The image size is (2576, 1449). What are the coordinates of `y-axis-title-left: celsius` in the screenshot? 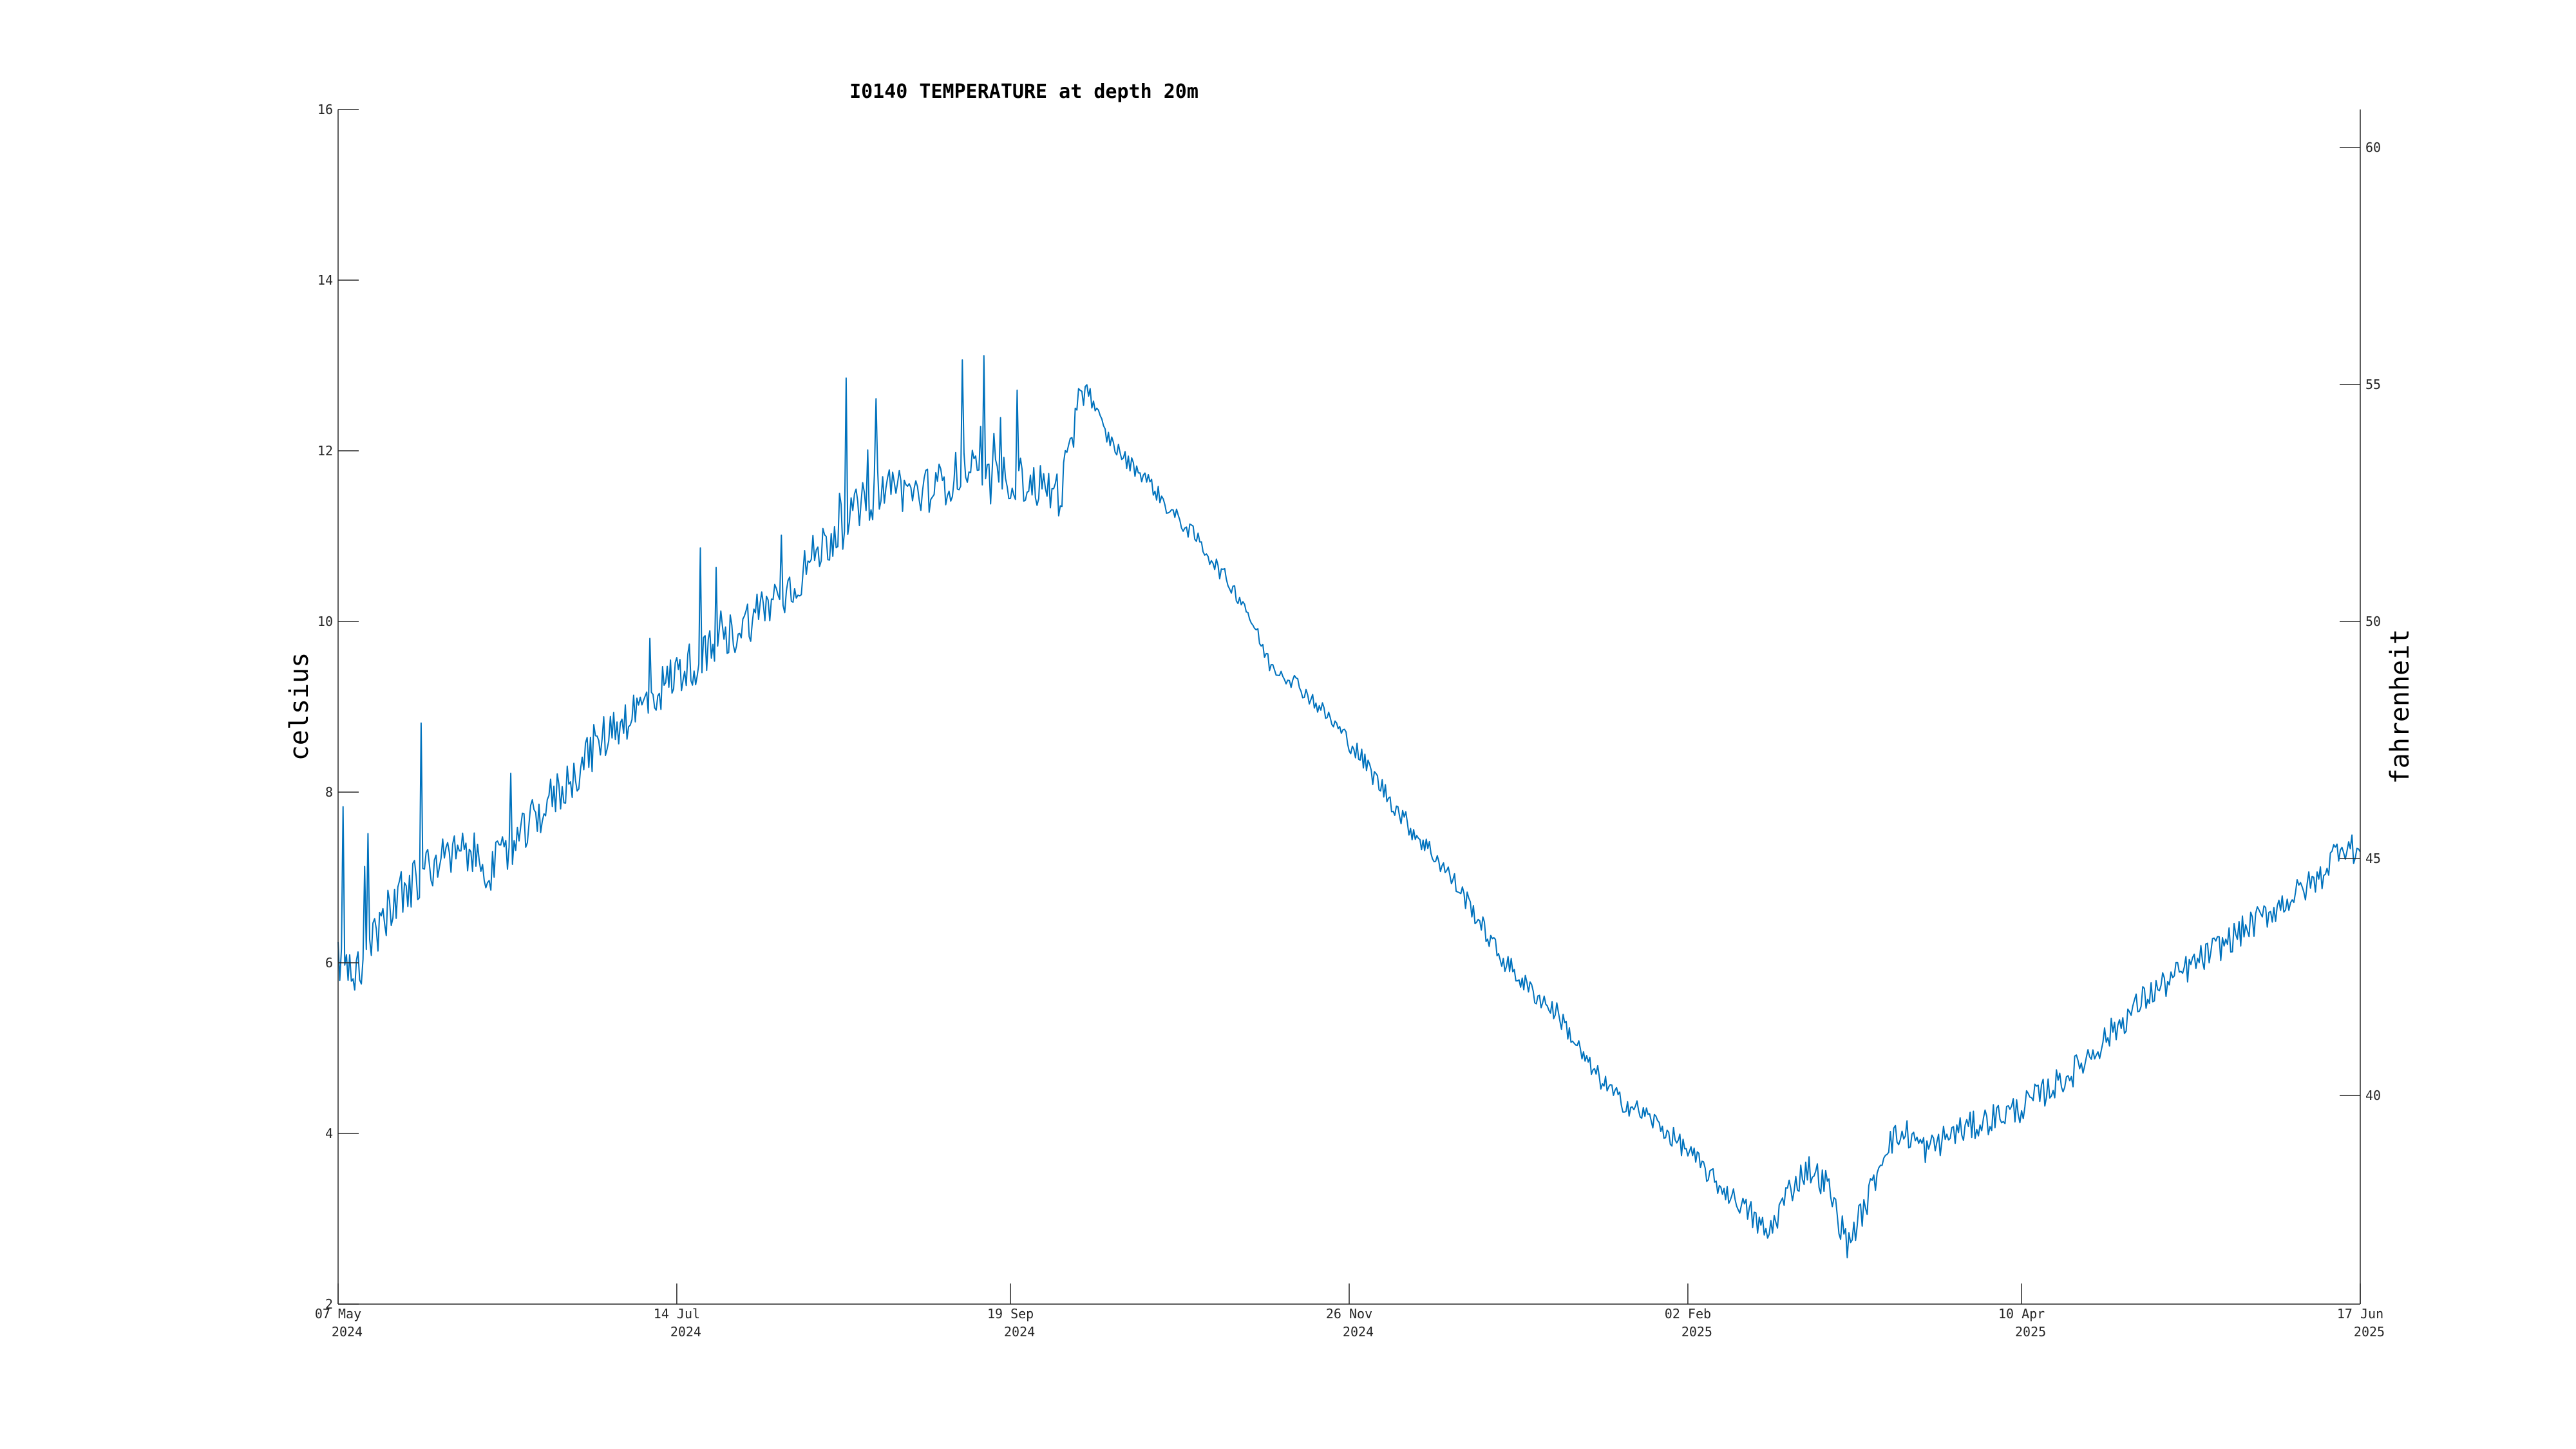 It's located at (299, 707).